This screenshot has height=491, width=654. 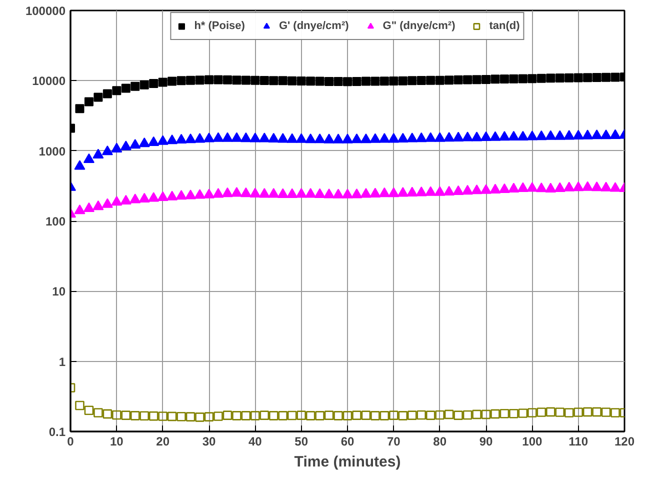 What do you see at coordinates (59, 291) in the screenshot?
I see `y-tick-label: 10` at bounding box center [59, 291].